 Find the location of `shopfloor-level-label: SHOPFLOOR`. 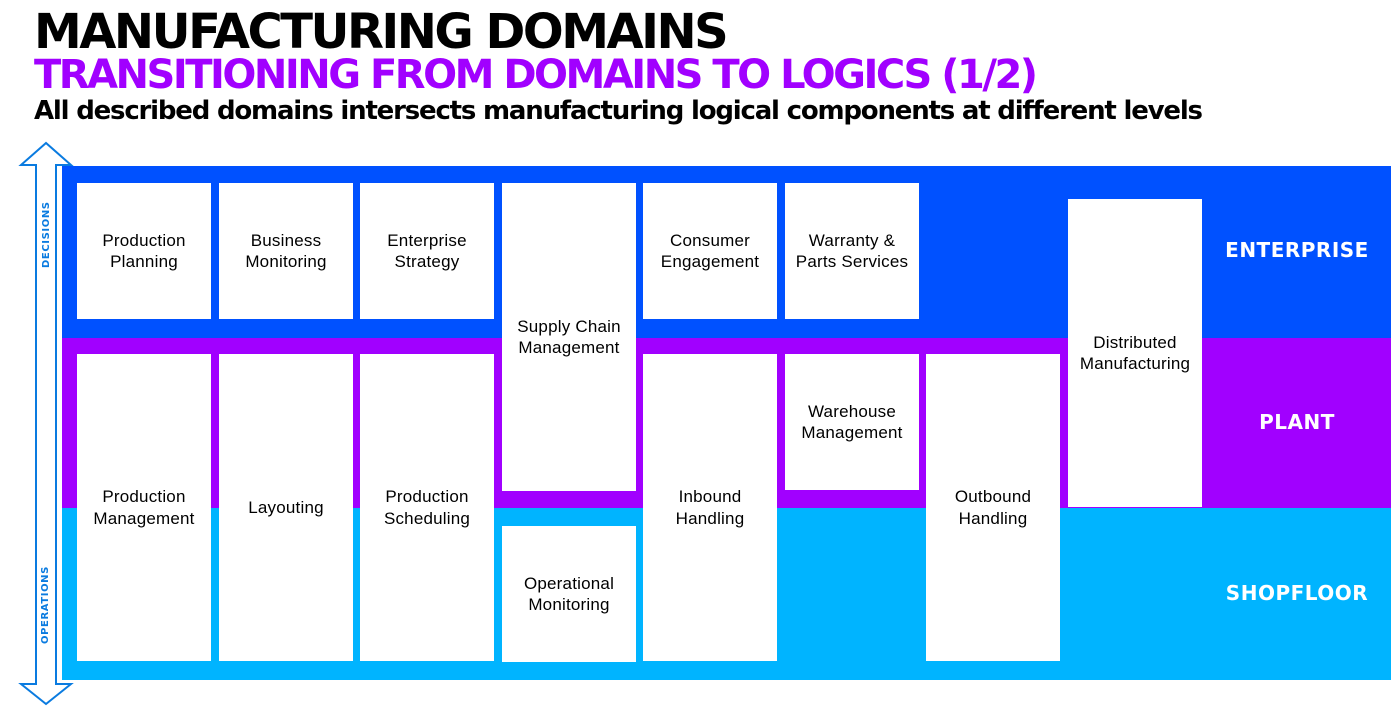

shopfloor-level-label: SHOPFLOOR is located at coordinates (1297, 593).